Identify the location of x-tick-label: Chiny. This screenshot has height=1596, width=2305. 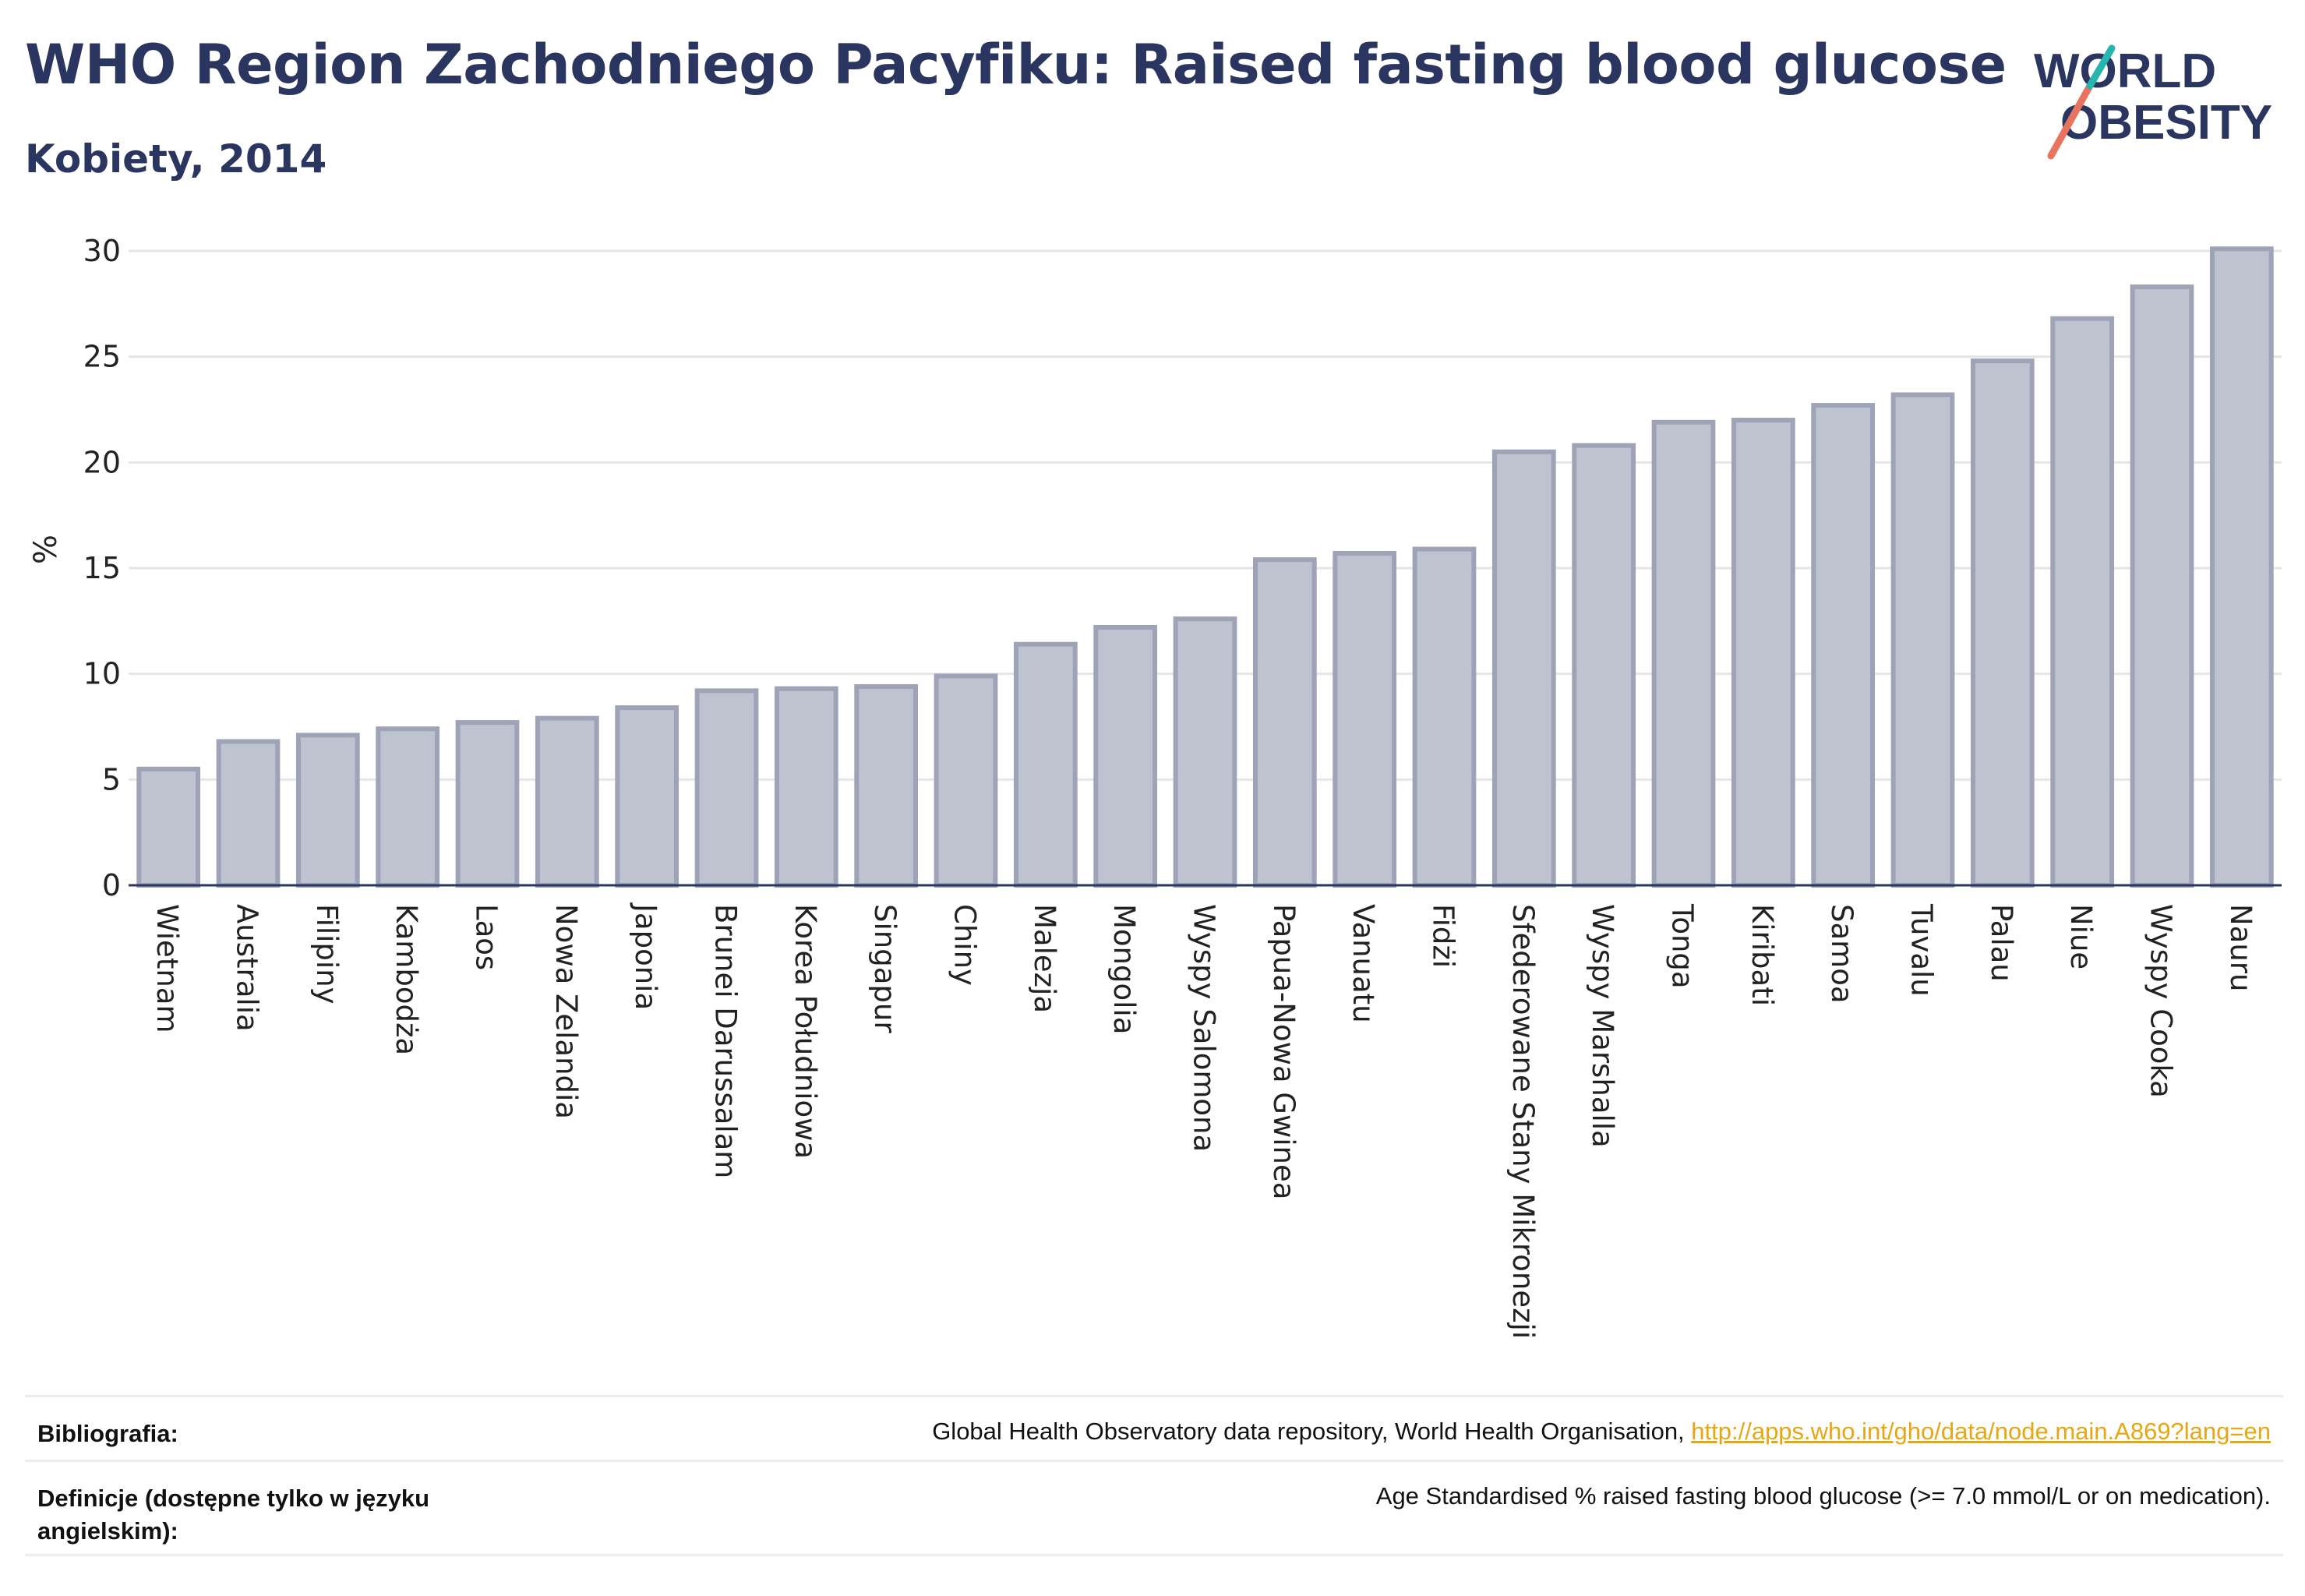
(965, 945).